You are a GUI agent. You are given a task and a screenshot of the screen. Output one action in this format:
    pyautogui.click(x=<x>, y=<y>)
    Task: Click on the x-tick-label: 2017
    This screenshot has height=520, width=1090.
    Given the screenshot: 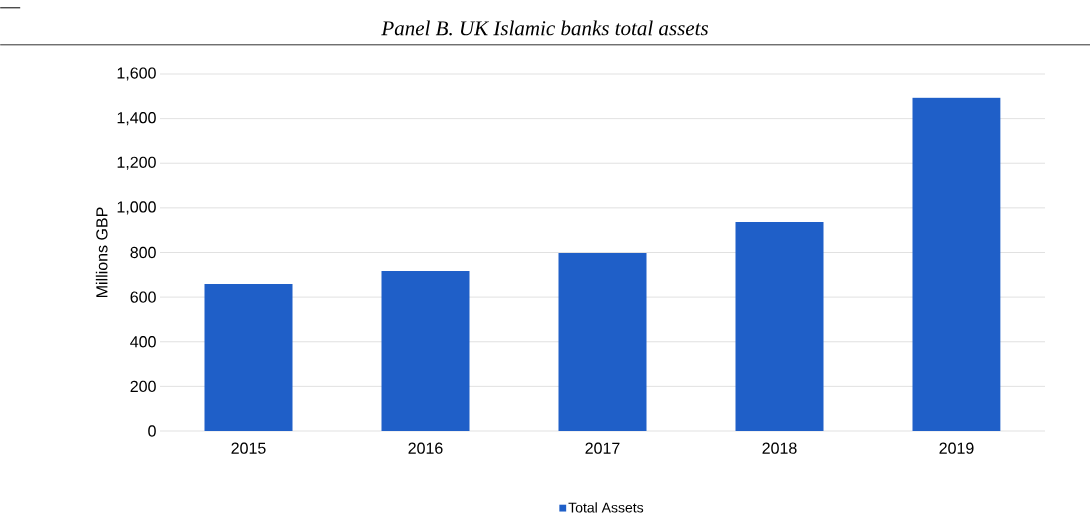 What is the action you would take?
    pyautogui.click(x=602, y=448)
    